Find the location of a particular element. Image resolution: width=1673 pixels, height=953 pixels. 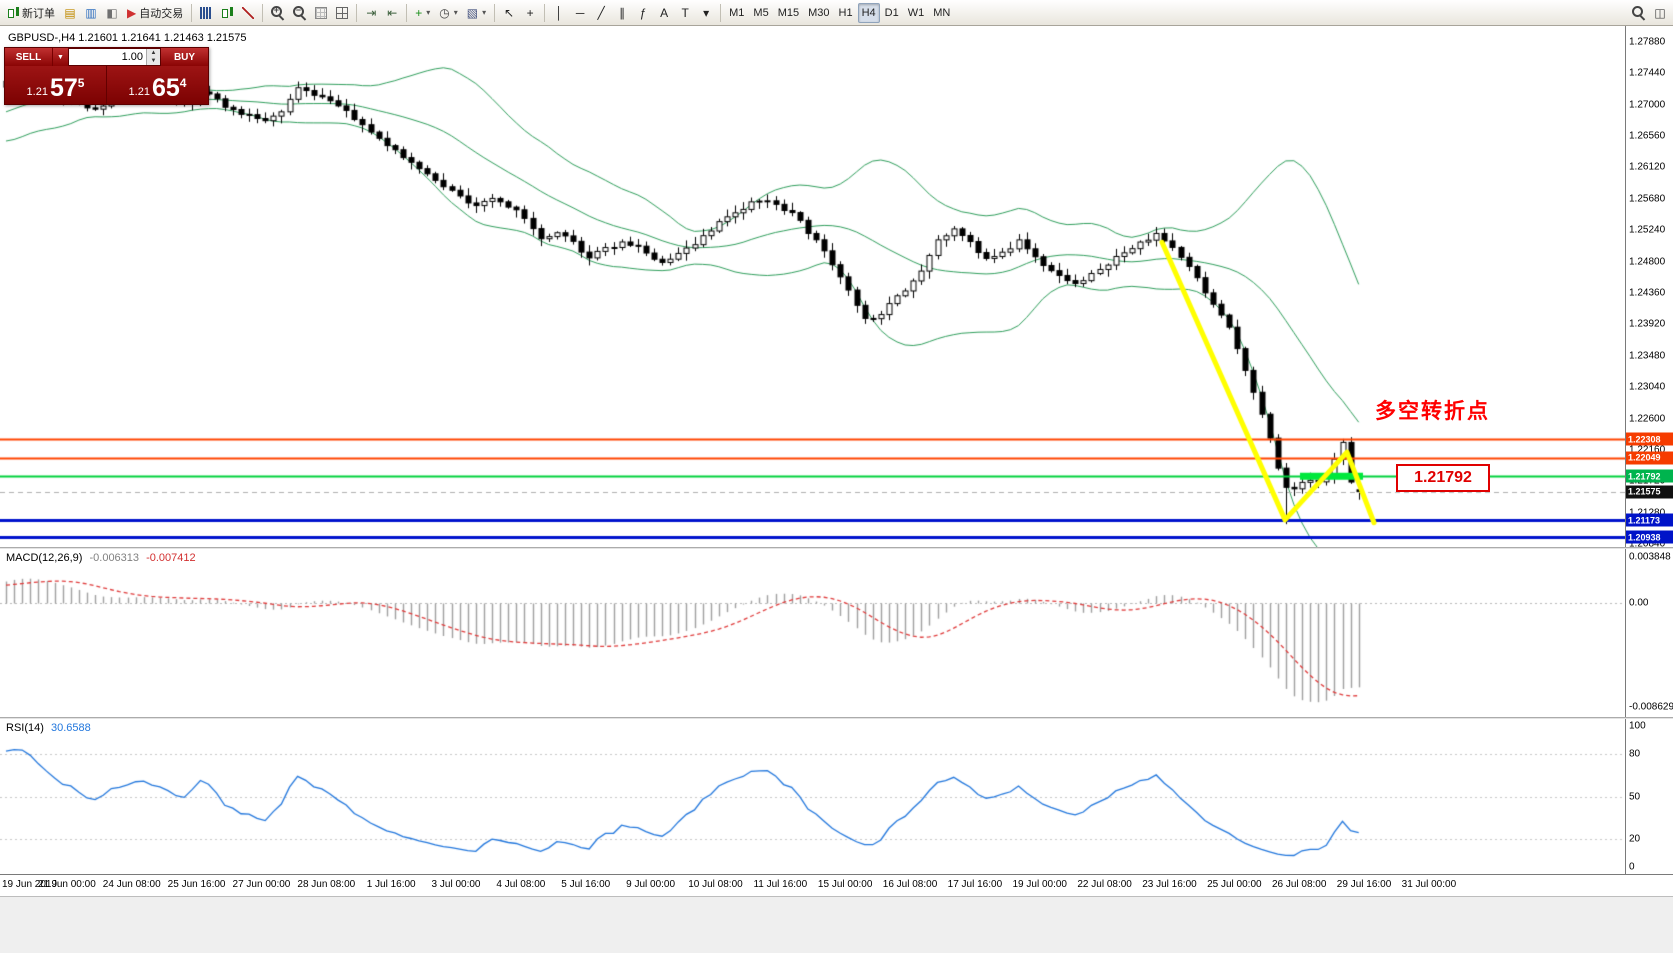

macd-label: MACD(12,26,9) -0.006313 -0.007412 is located at coordinates (101, 558).